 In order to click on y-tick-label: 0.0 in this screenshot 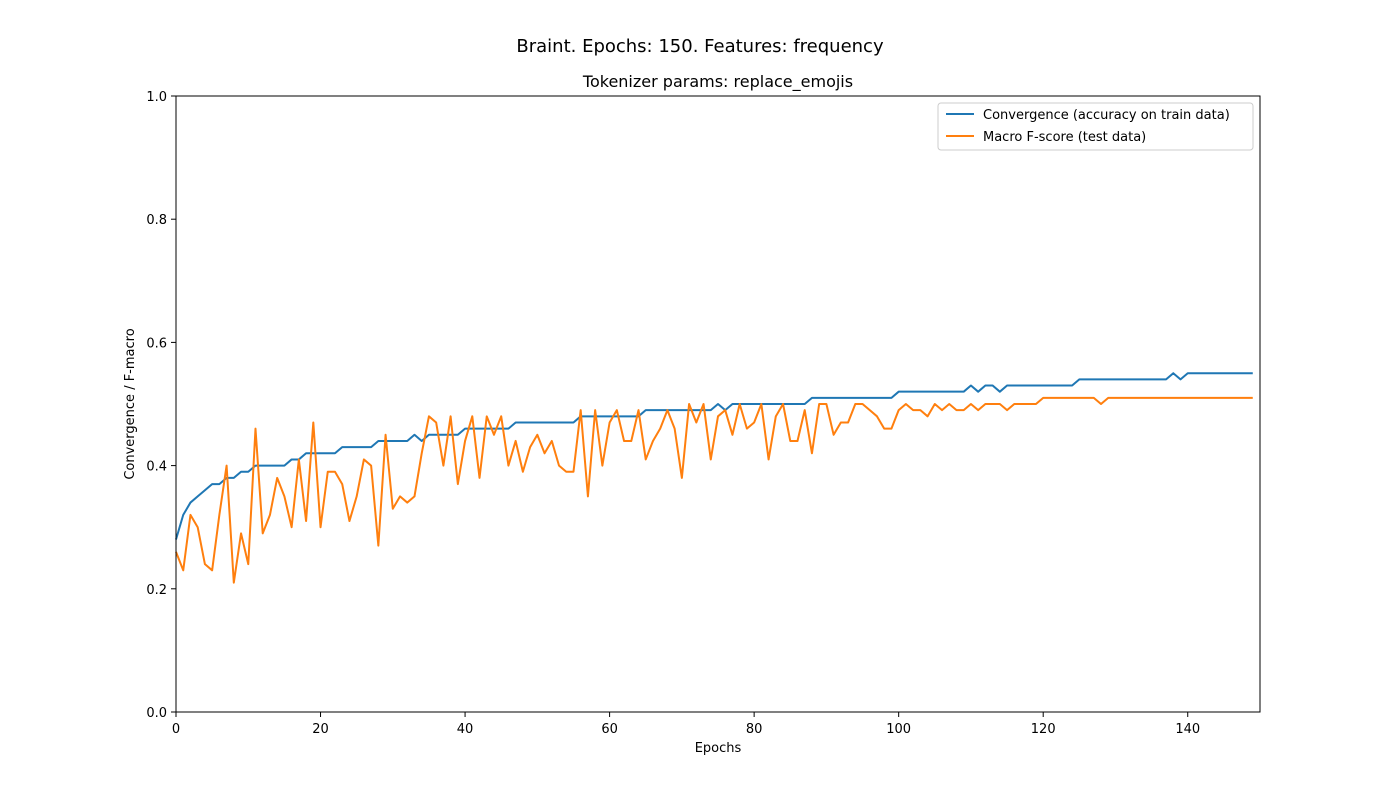, I will do `click(156, 713)`.